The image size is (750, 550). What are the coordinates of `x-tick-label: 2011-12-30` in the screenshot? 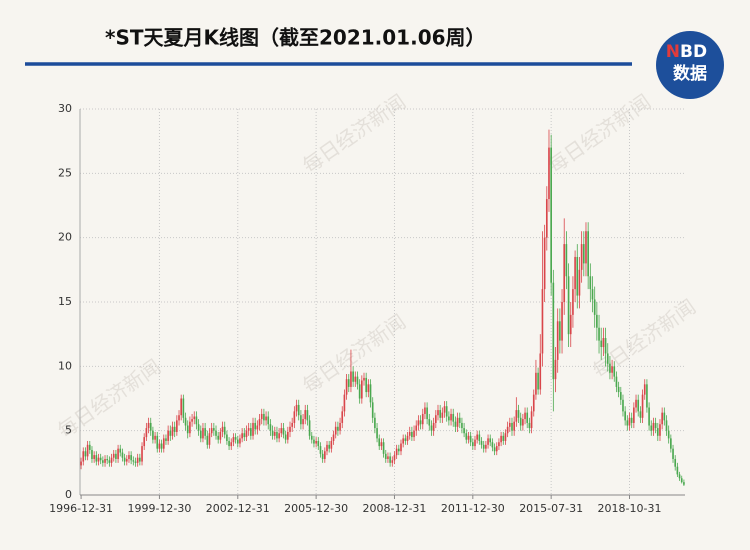 It's located at (473, 508).